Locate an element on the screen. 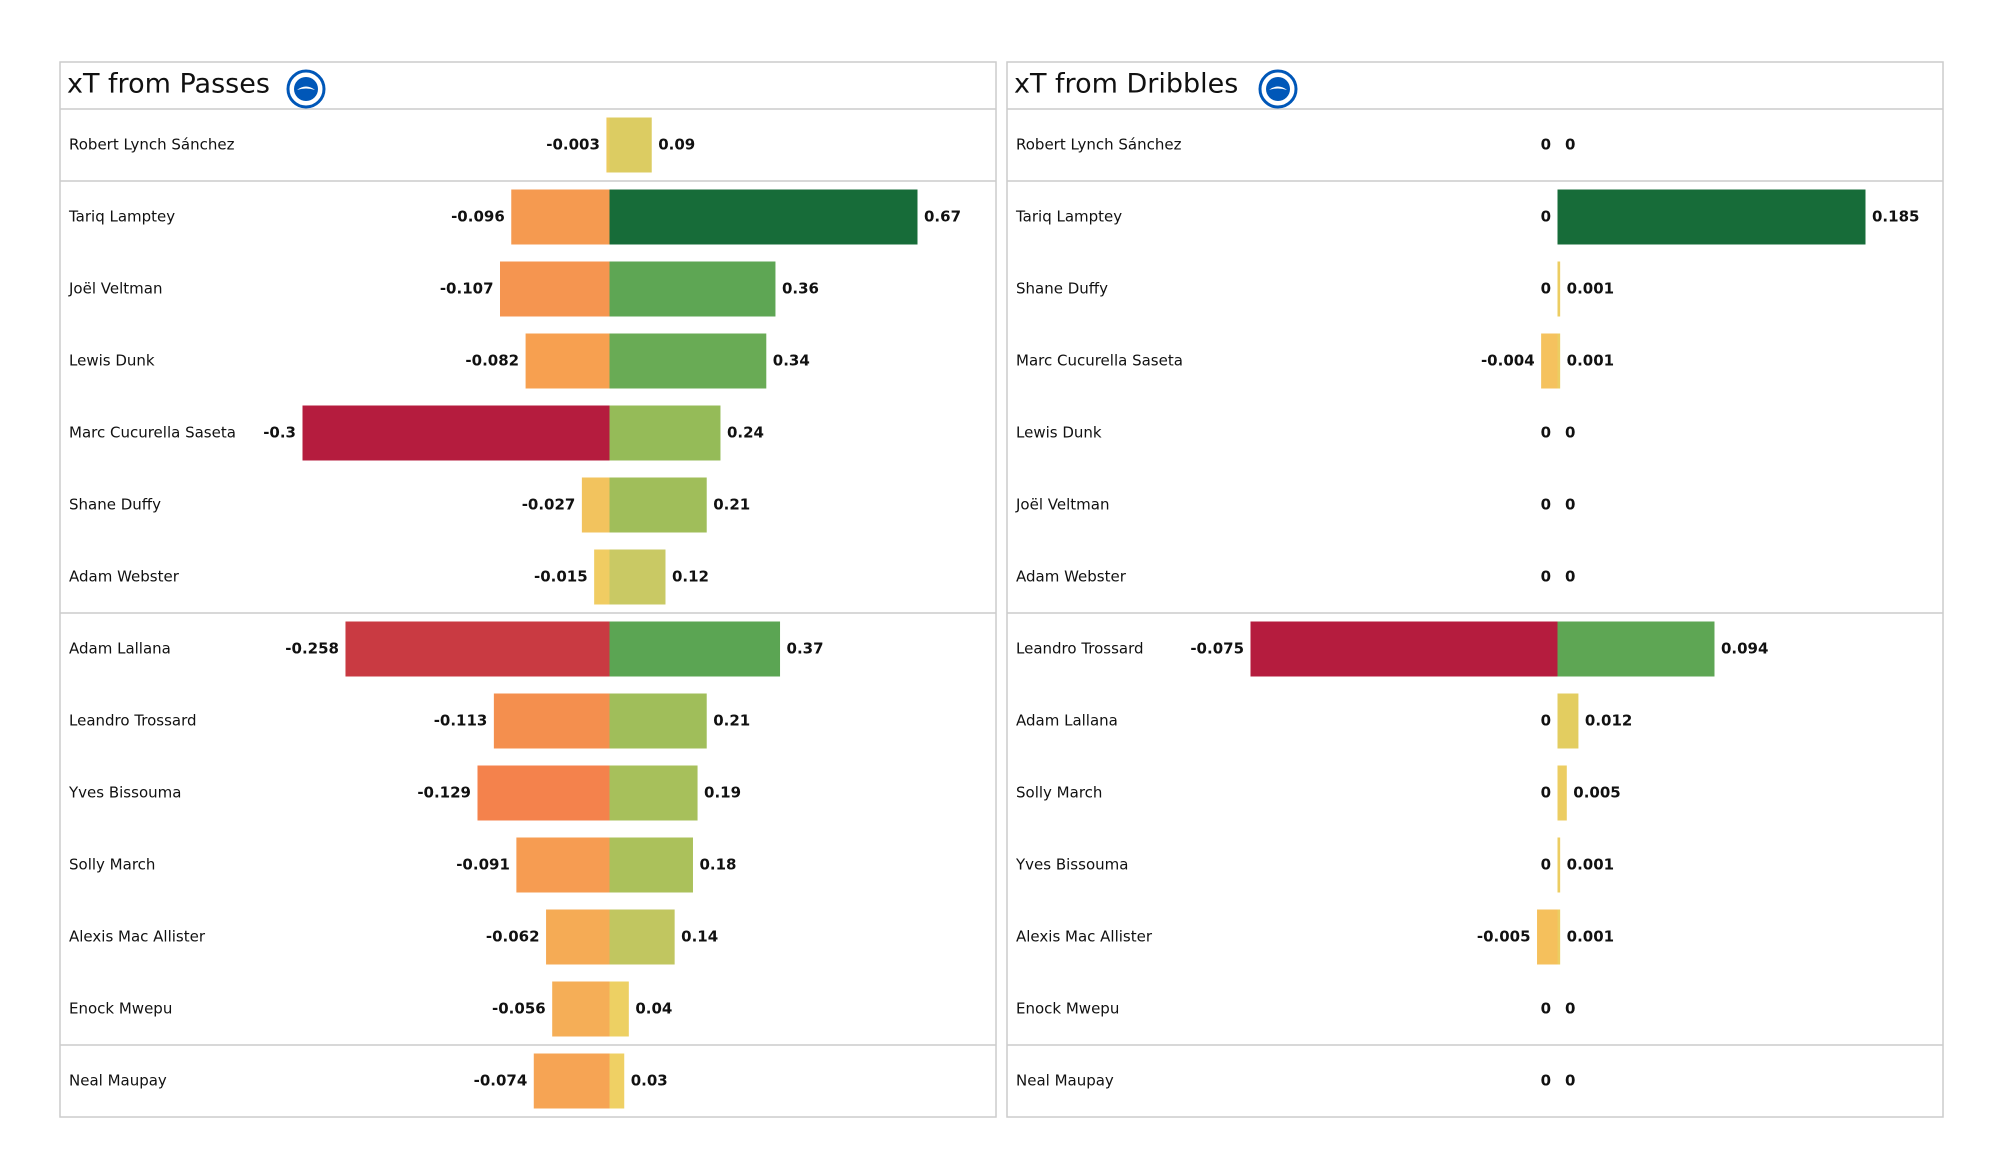  positive-value-label: 0.36 is located at coordinates (800, 289).